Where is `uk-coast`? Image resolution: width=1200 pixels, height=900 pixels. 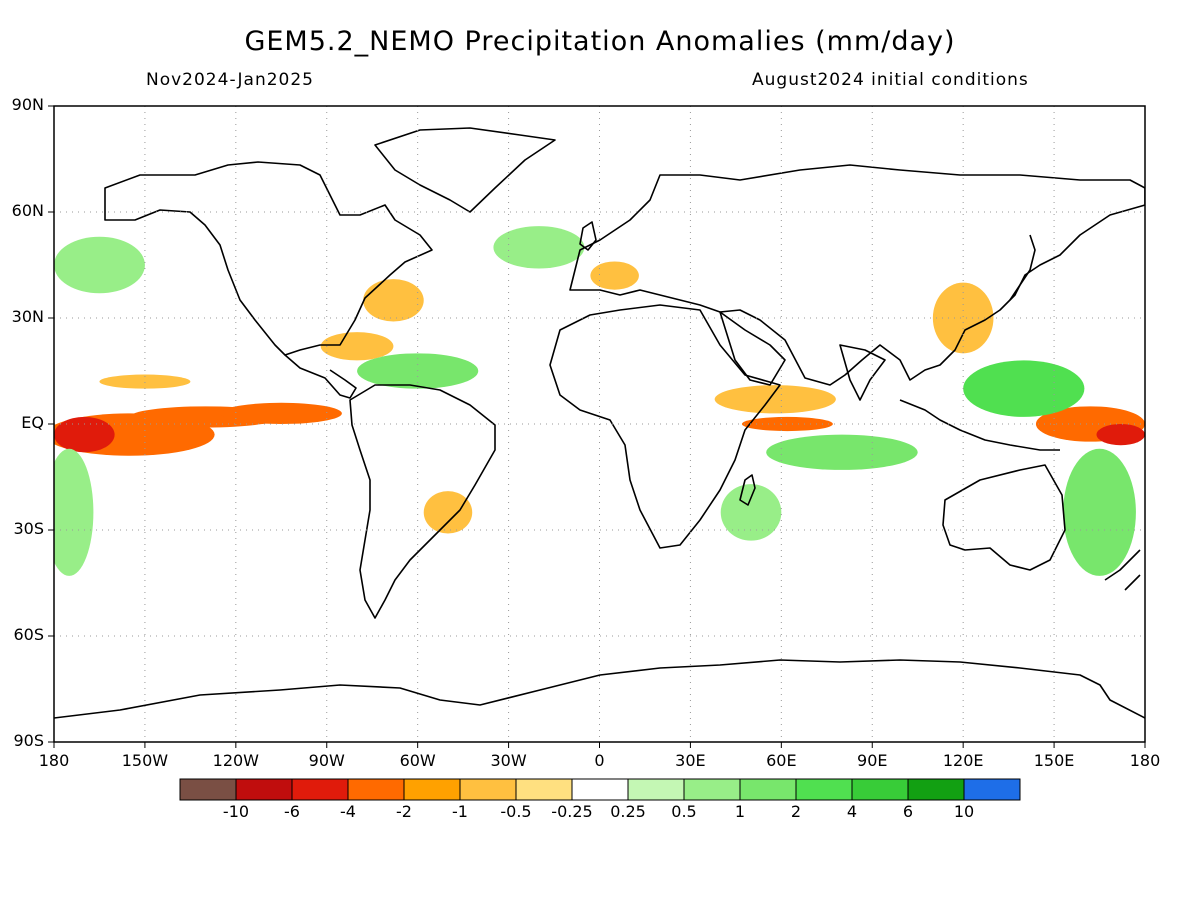 uk-coast is located at coordinates (588, 236).